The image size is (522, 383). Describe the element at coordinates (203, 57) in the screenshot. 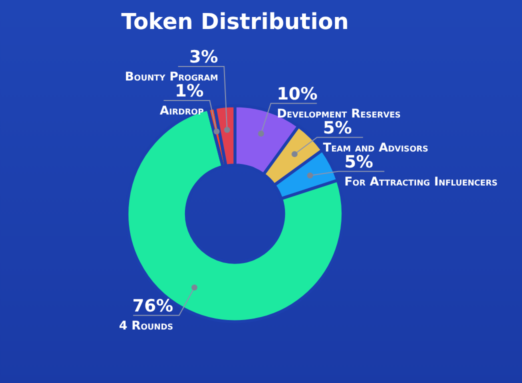

I see `data-label: 3%` at that location.